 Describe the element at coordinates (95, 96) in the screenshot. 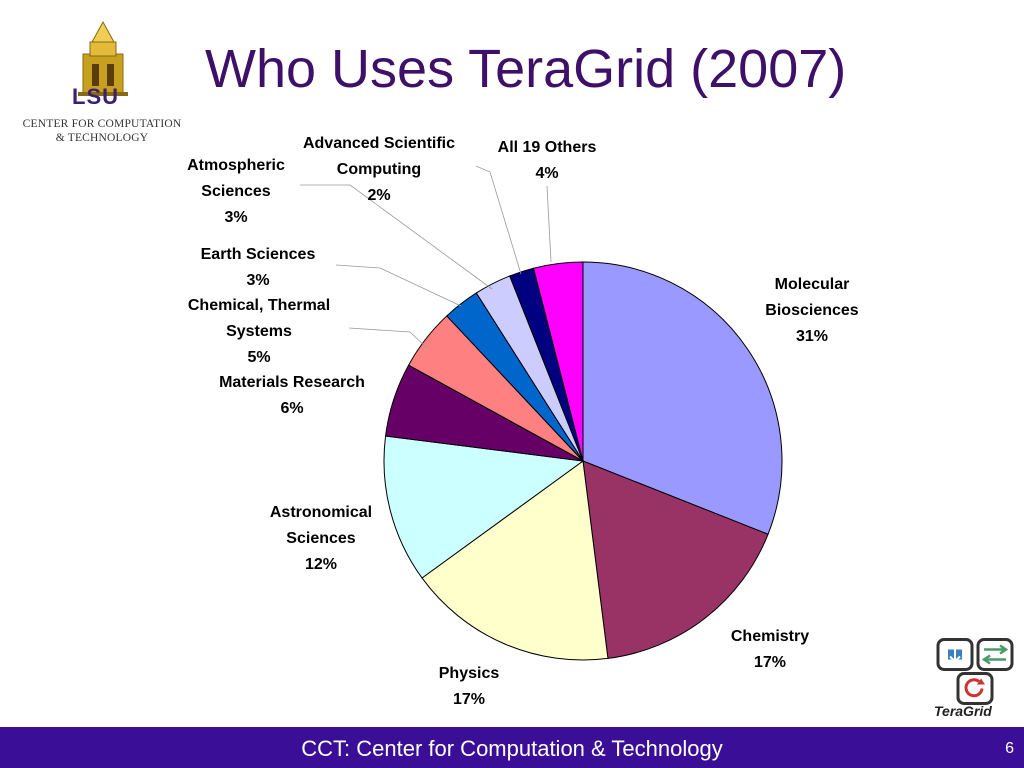

I see `lsu-wordmark: LSU` at that location.